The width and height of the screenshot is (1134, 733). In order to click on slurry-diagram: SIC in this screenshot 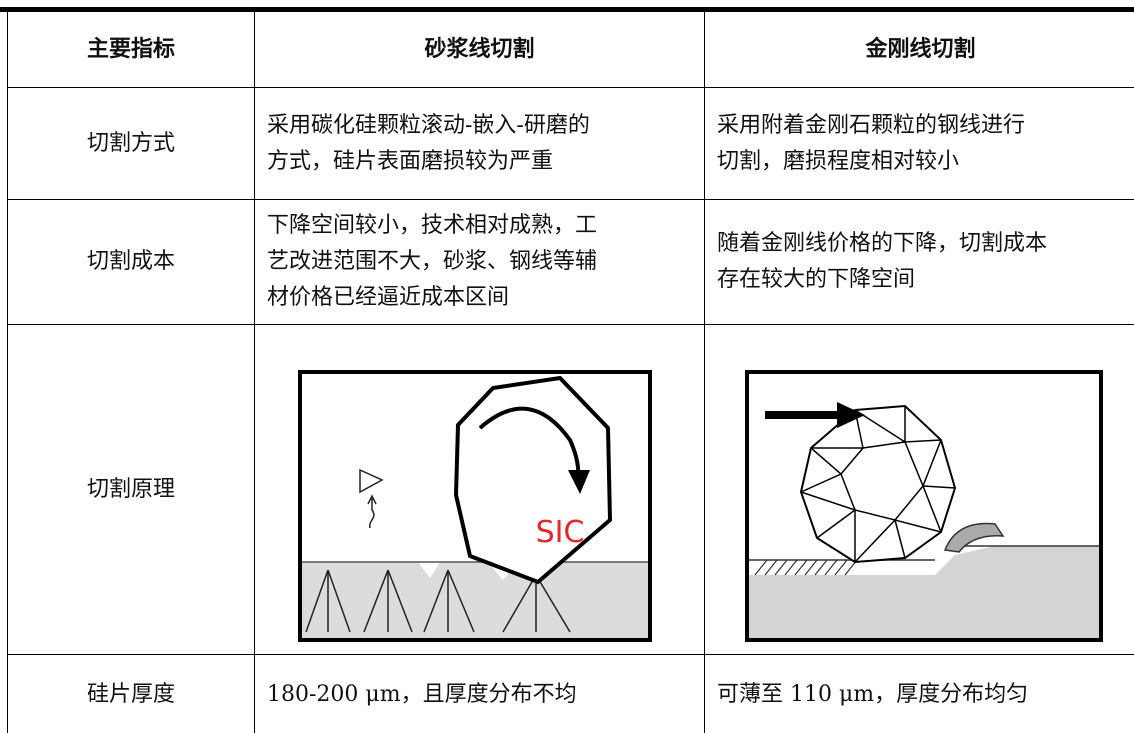, I will do `click(475, 506)`.